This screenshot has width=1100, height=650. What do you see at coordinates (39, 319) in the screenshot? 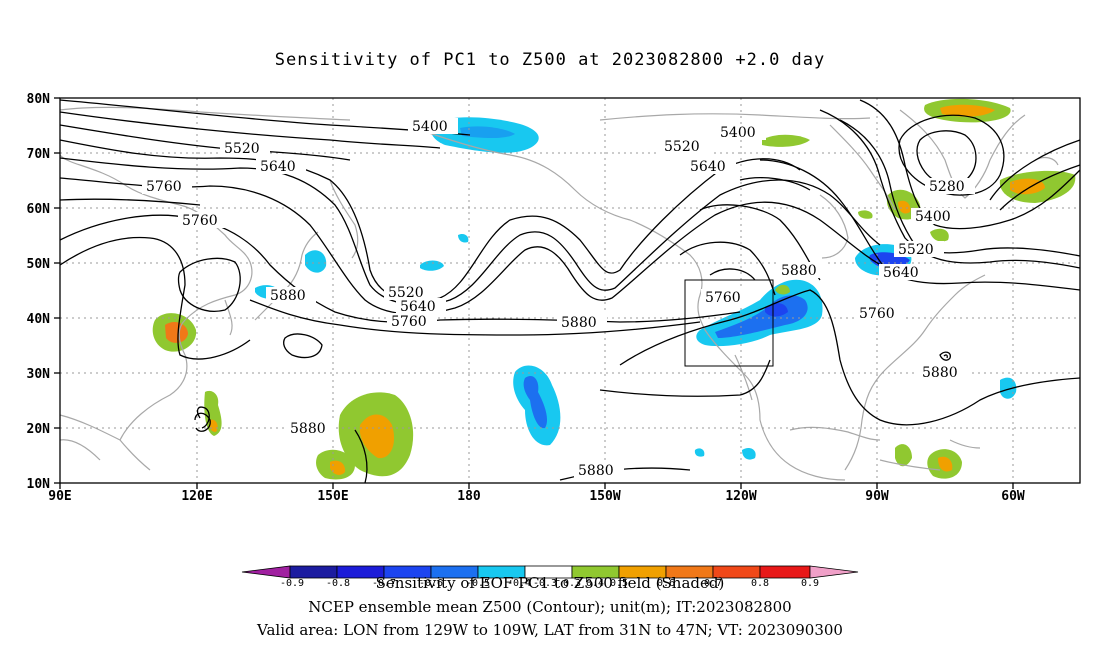
I see `lat-label: 40N` at bounding box center [39, 319].